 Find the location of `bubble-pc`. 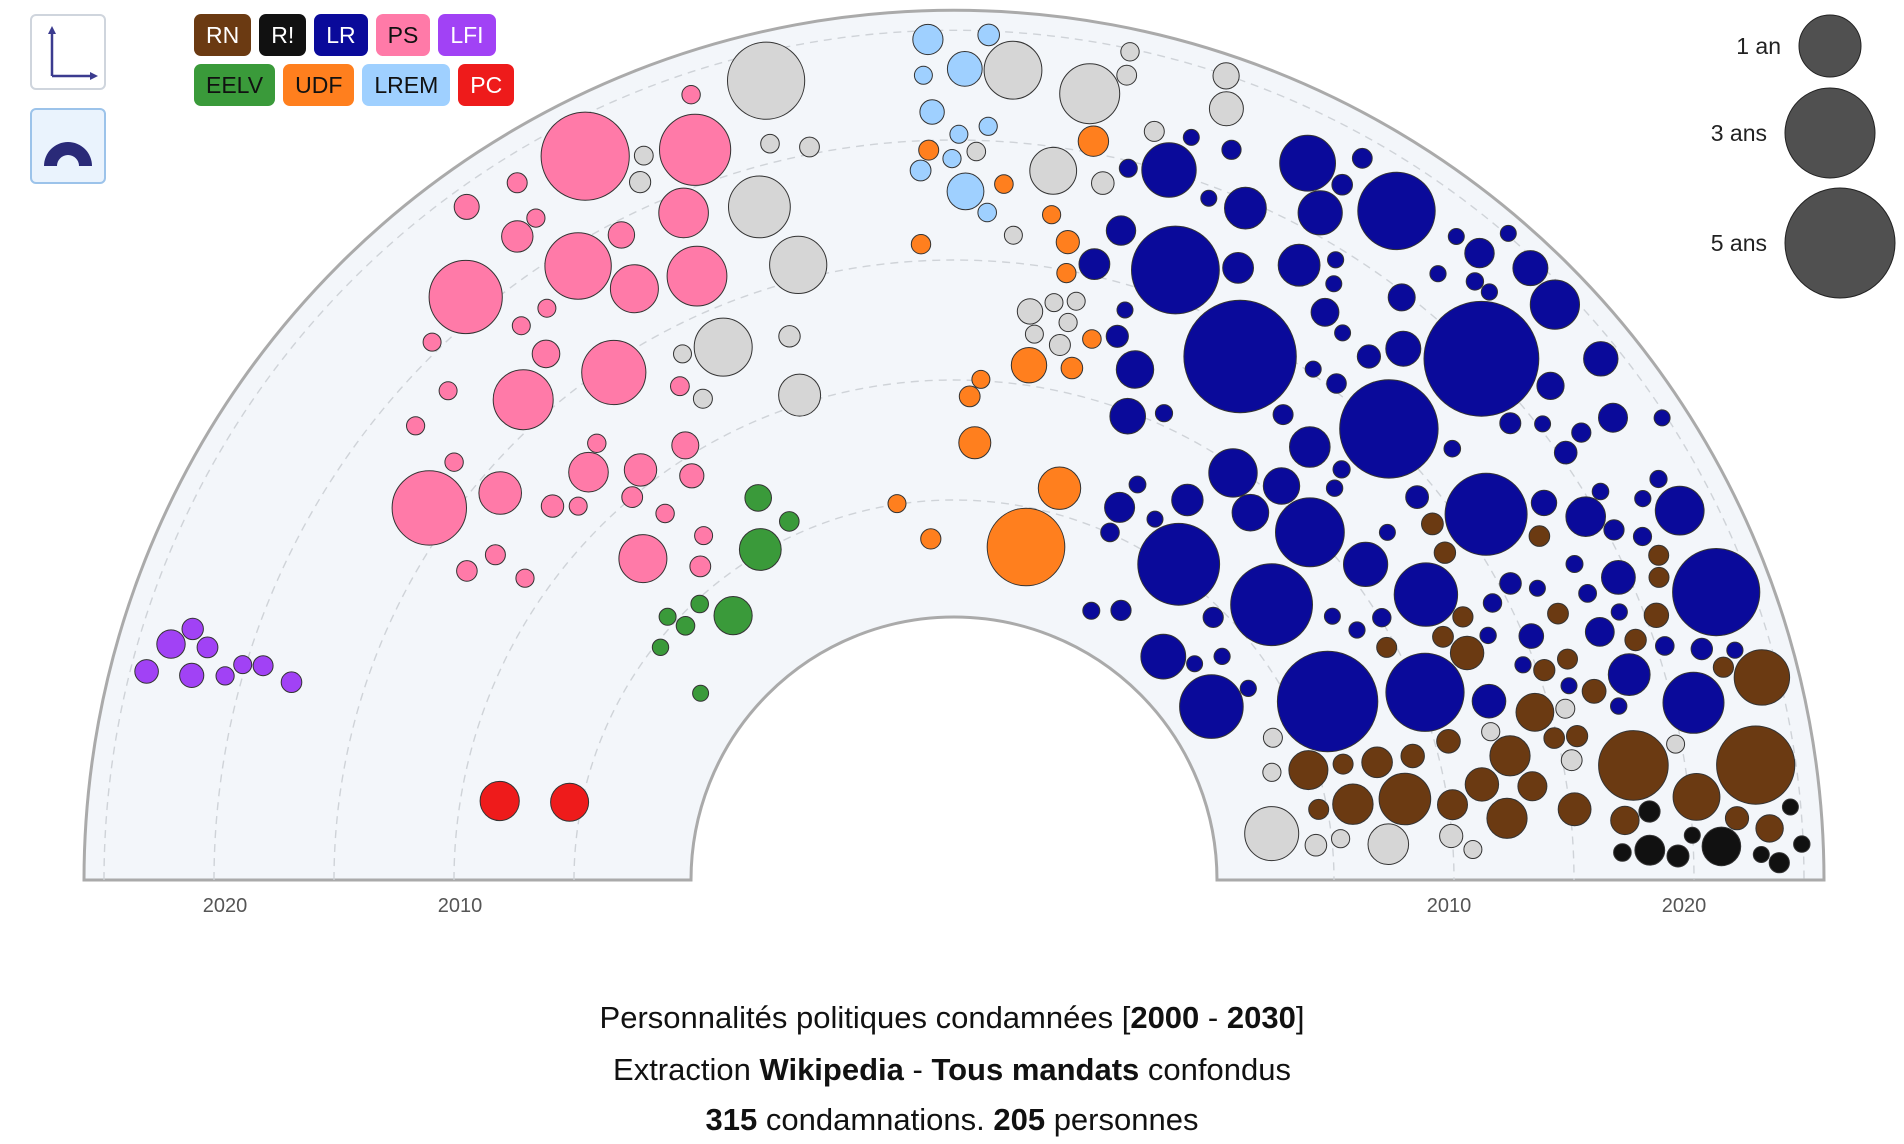

bubble-pc is located at coordinates (570, 802).